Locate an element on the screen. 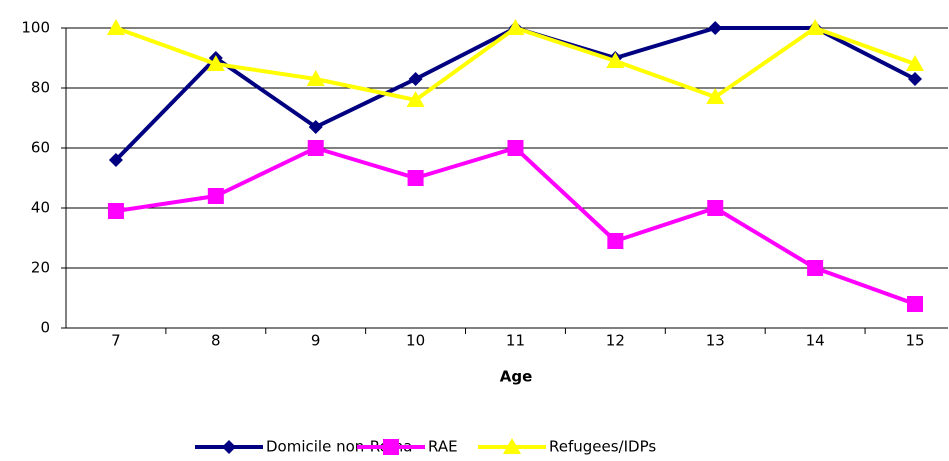 Image resolution: width=949 pixels, height=461 pixels. x-tick-label: 14 is located at coordinates (815, 341).